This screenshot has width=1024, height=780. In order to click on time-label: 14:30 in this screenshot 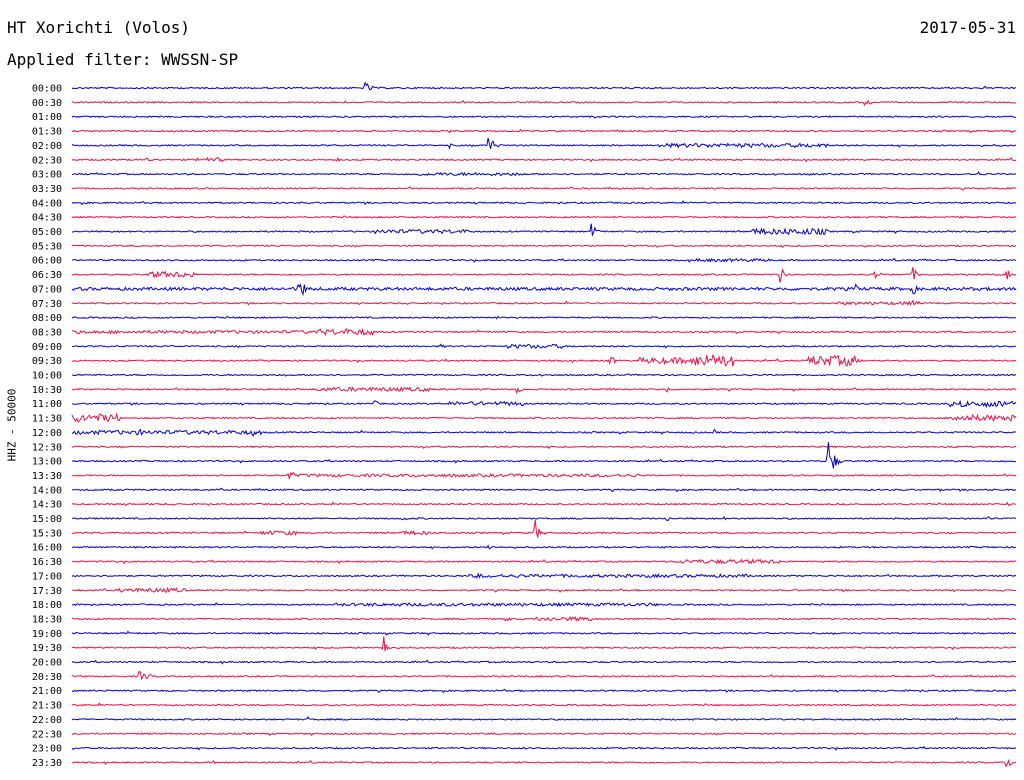, I will do `click(47, 505)`.